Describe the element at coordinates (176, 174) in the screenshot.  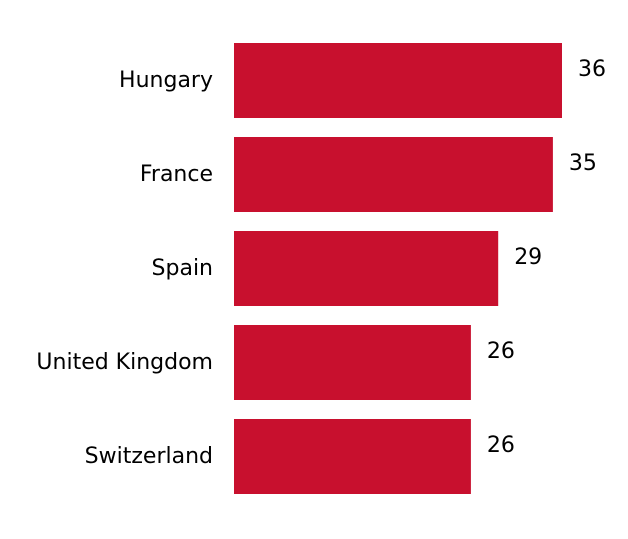
I see `category-label-france: France` at that location.